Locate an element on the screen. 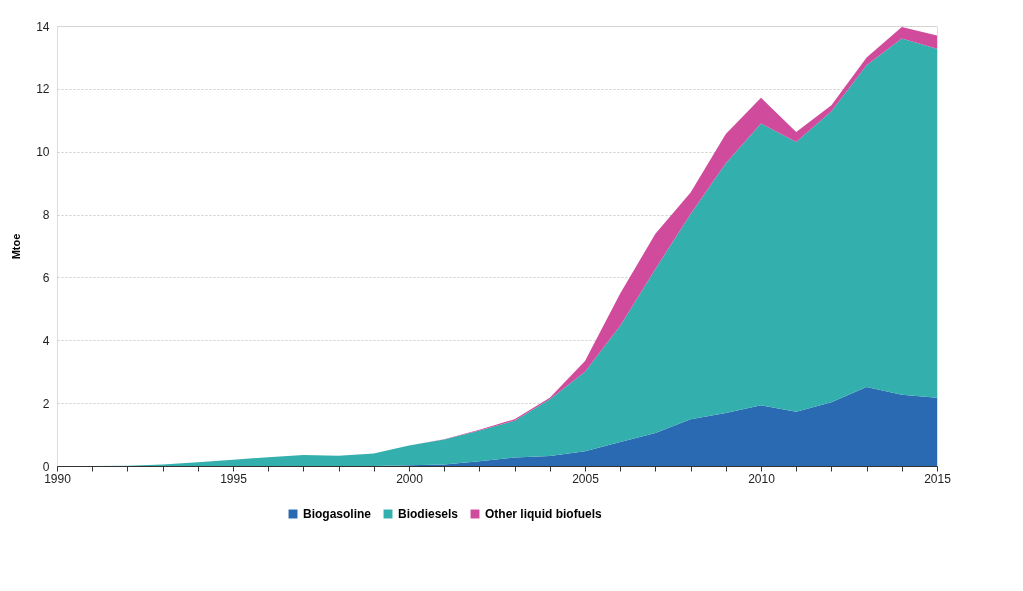  y-tick-label: 14 is located at coordinates (43, 26).